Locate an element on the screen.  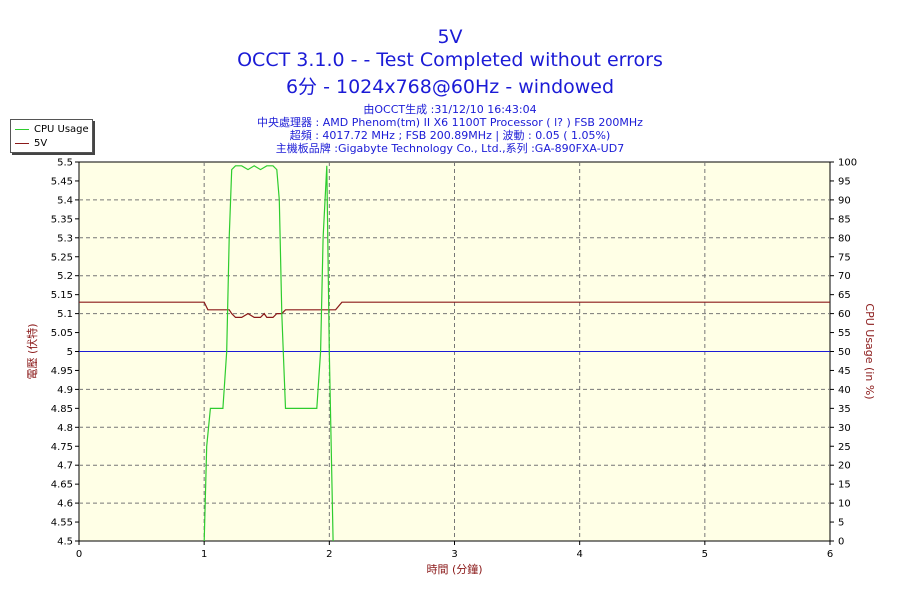
y-tick-label: 5 is located at coordinates (70, 352).